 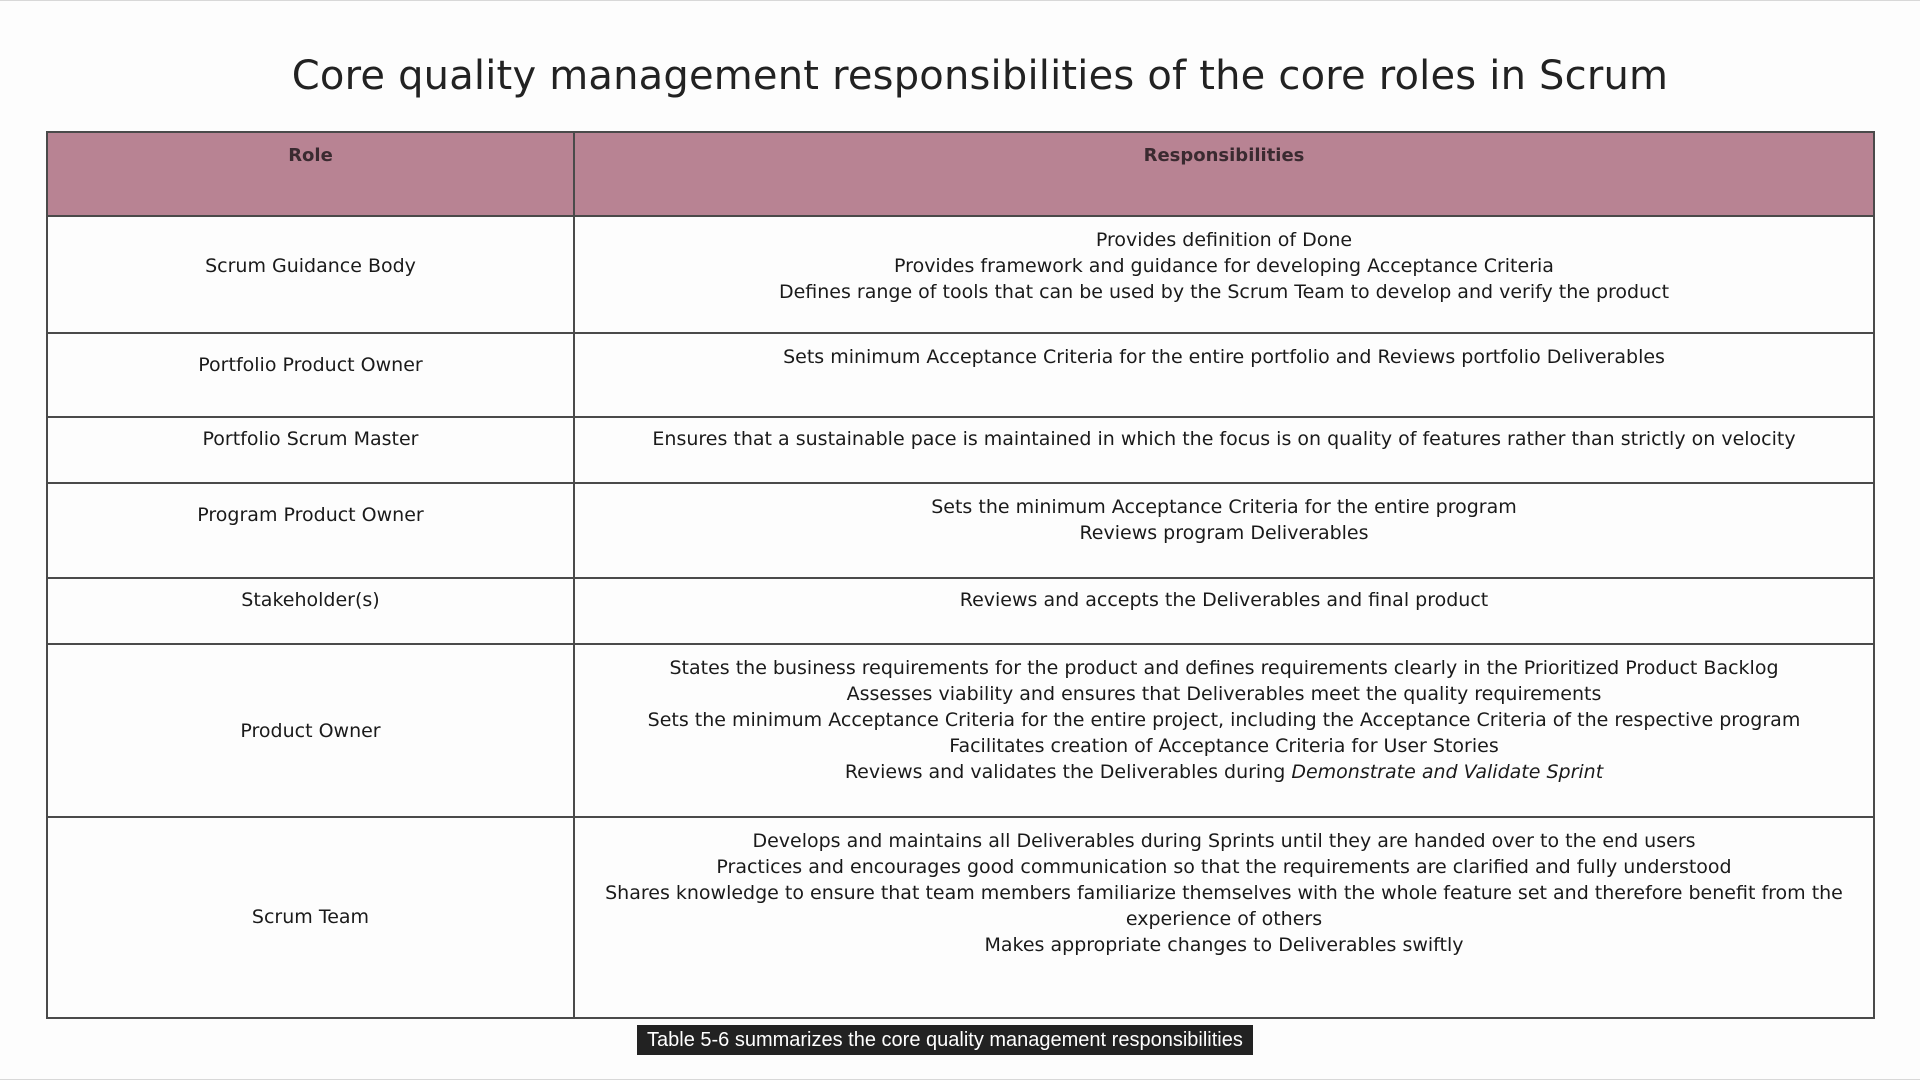 What do you see at coordinates (1224, 240) in the screenshot?
I see `responsibility-line: Provides definition of Done` at bounding box center [1224, 240].